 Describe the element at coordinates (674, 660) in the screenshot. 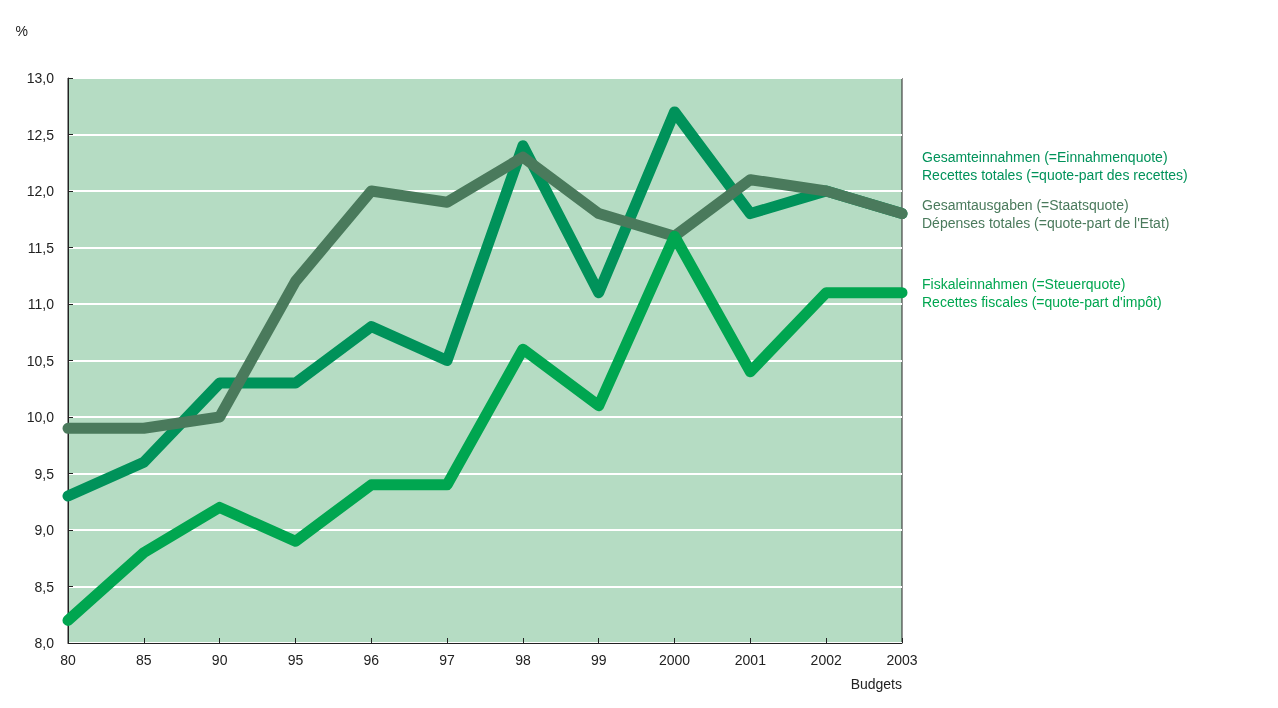

I see `x-tick-label: 2000` at that location.